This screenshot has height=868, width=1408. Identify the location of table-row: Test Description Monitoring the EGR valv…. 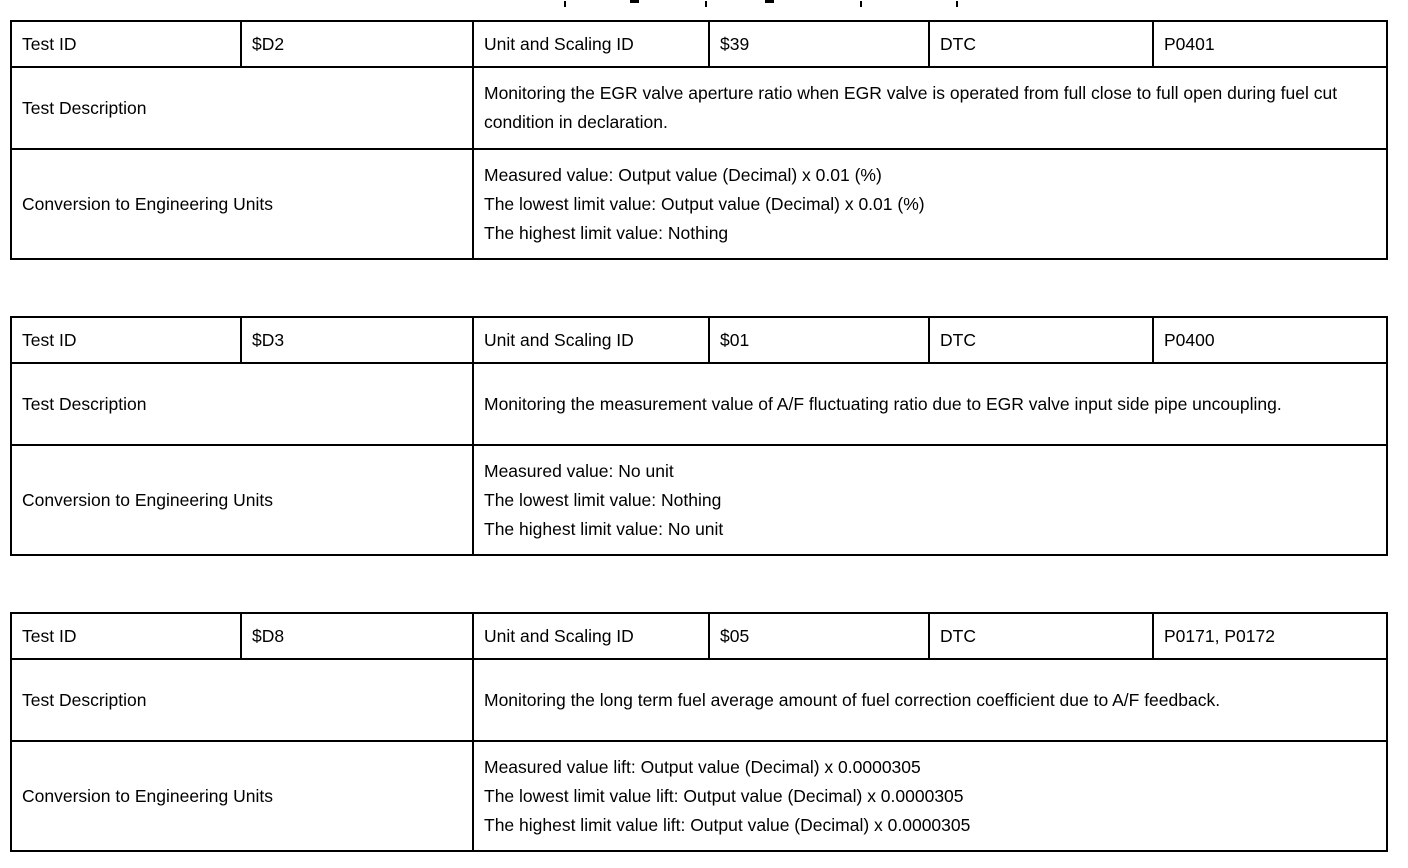
(699, 108).